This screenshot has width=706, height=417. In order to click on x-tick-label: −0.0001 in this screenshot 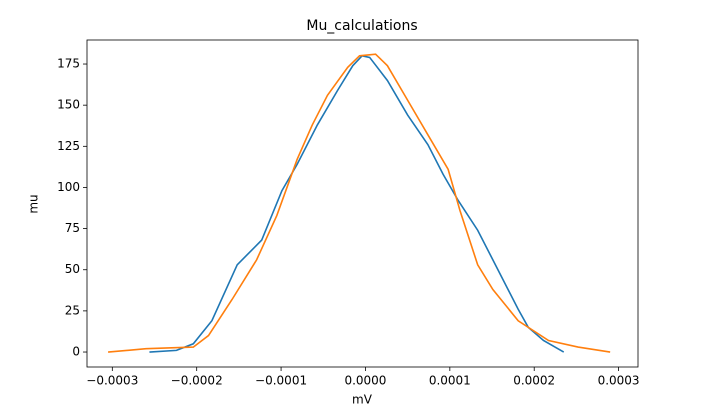, I will do `click(281, 381)`.